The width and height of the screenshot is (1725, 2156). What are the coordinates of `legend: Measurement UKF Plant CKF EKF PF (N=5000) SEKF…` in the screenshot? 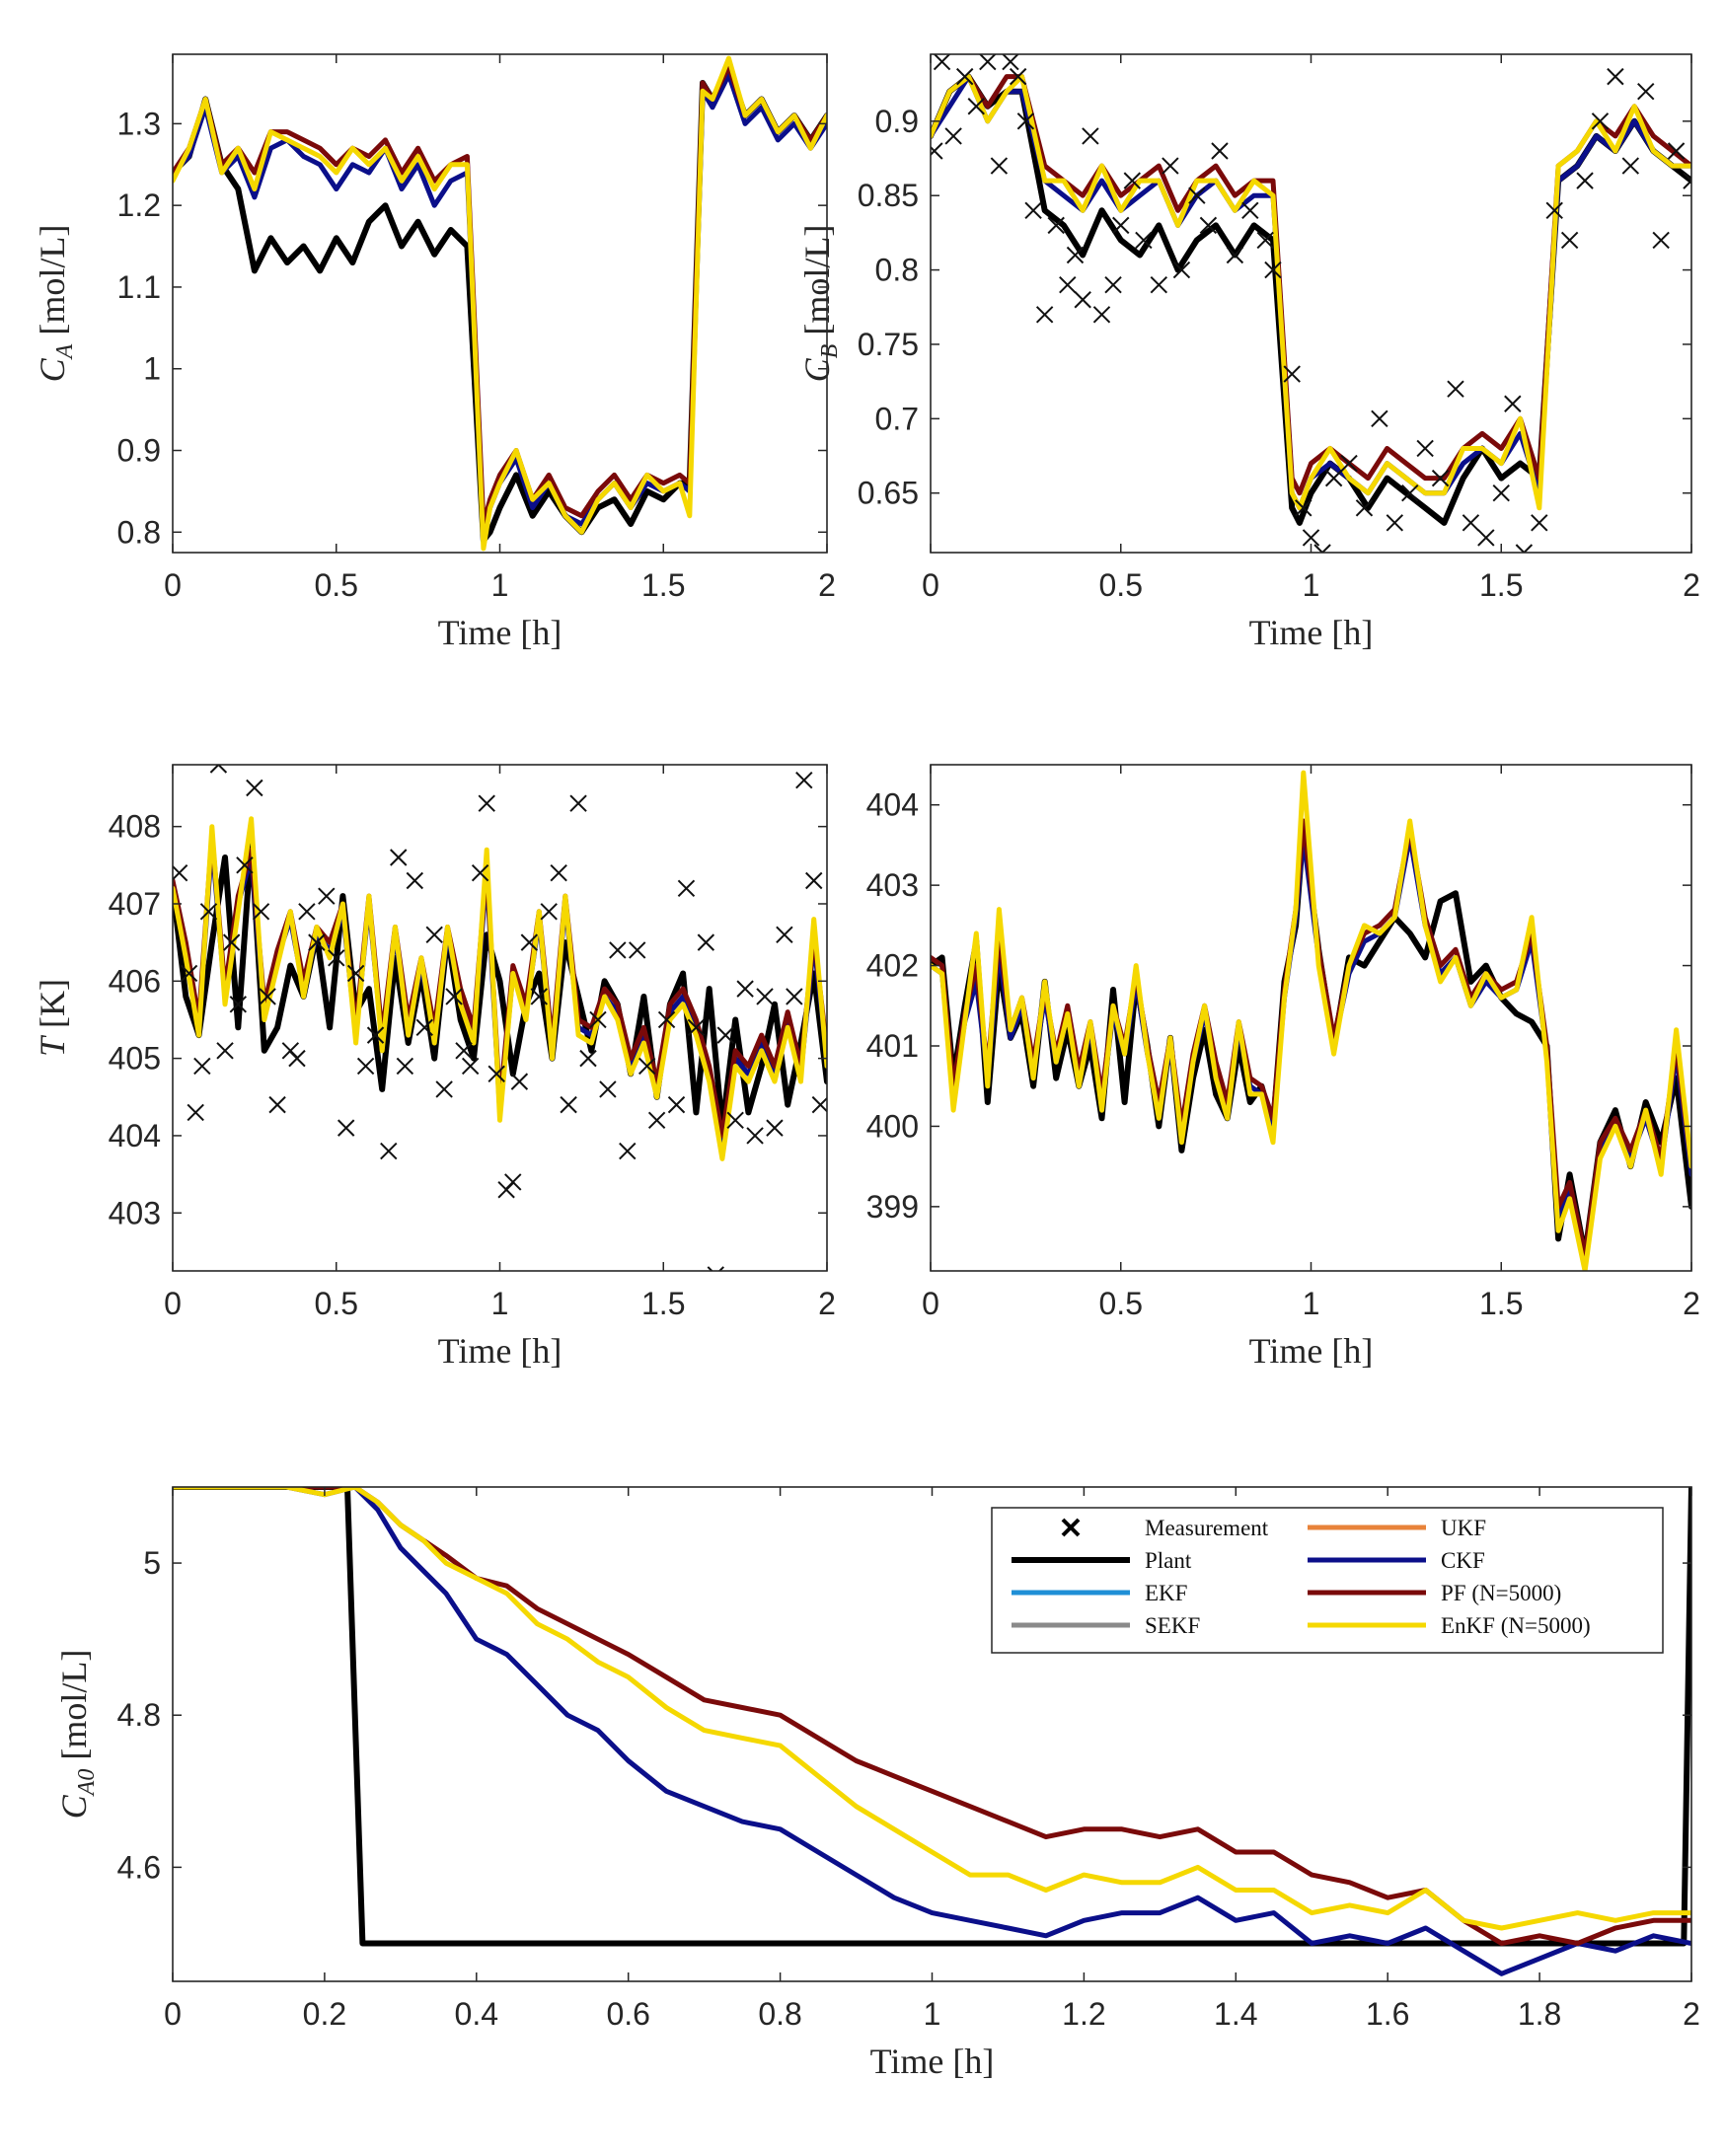 It's located at (1327, 1580).